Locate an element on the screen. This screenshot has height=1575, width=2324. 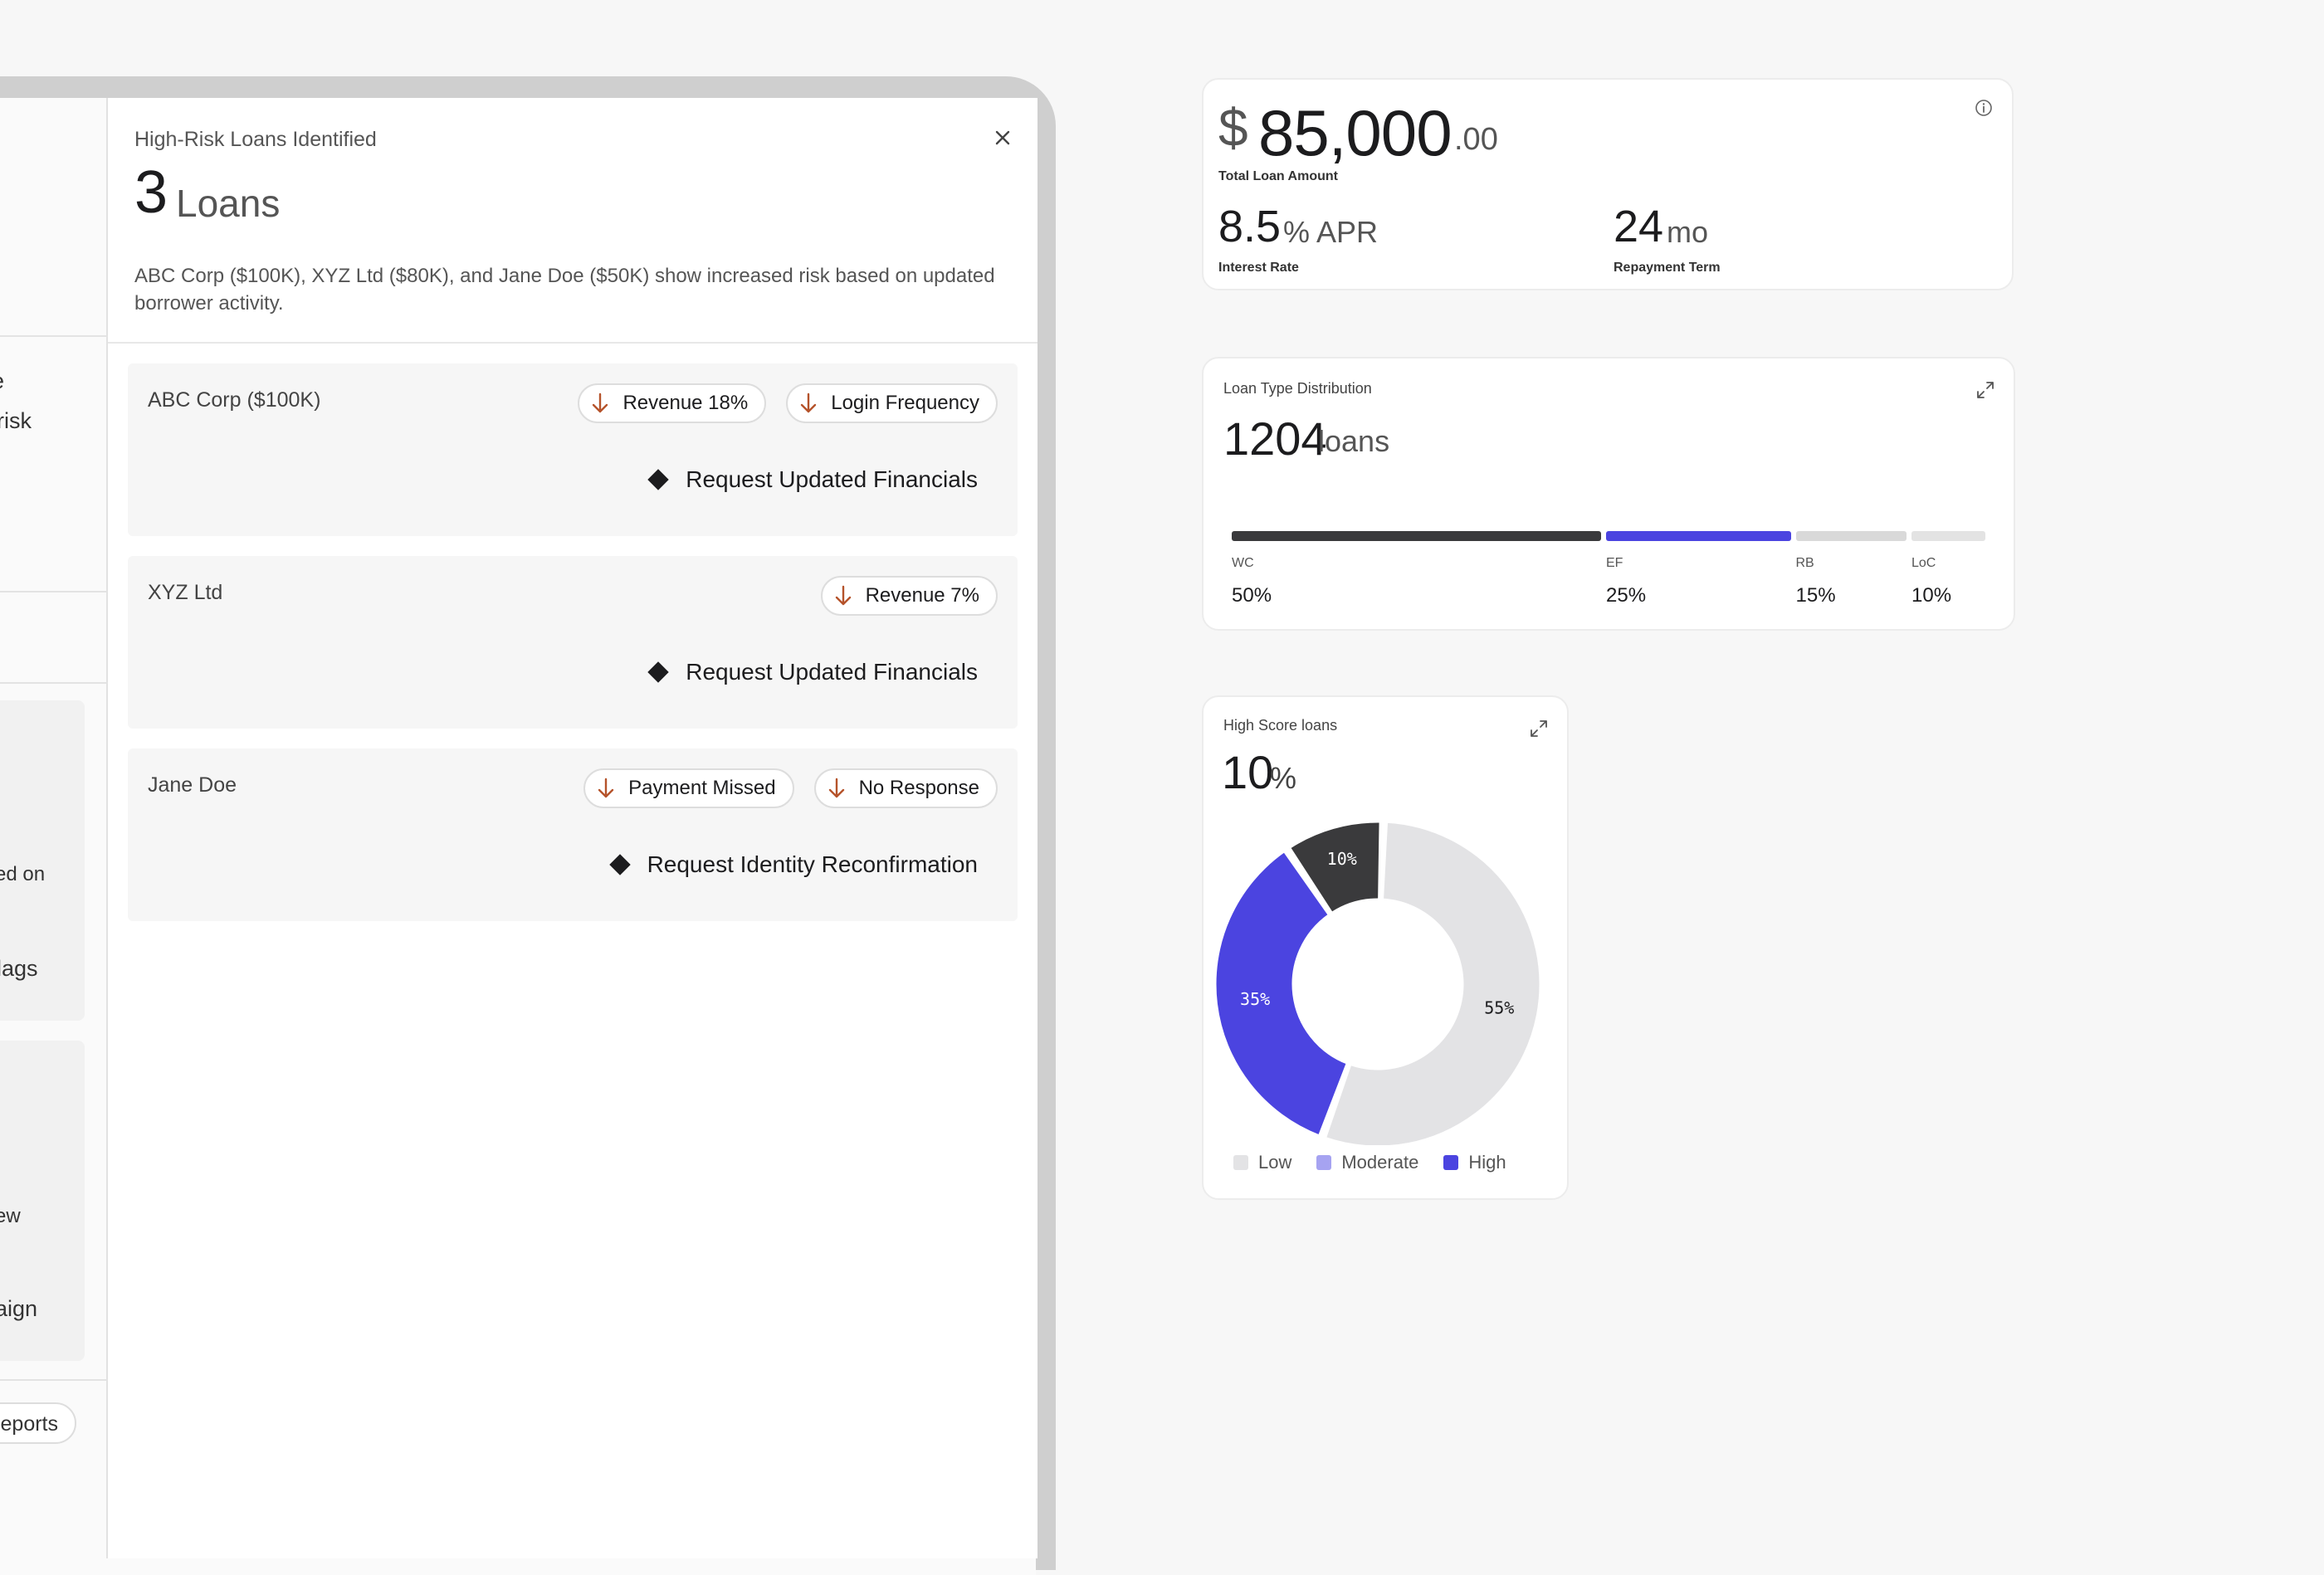
donut-slice-label: 55% is located at coordinates (1499, 1007).